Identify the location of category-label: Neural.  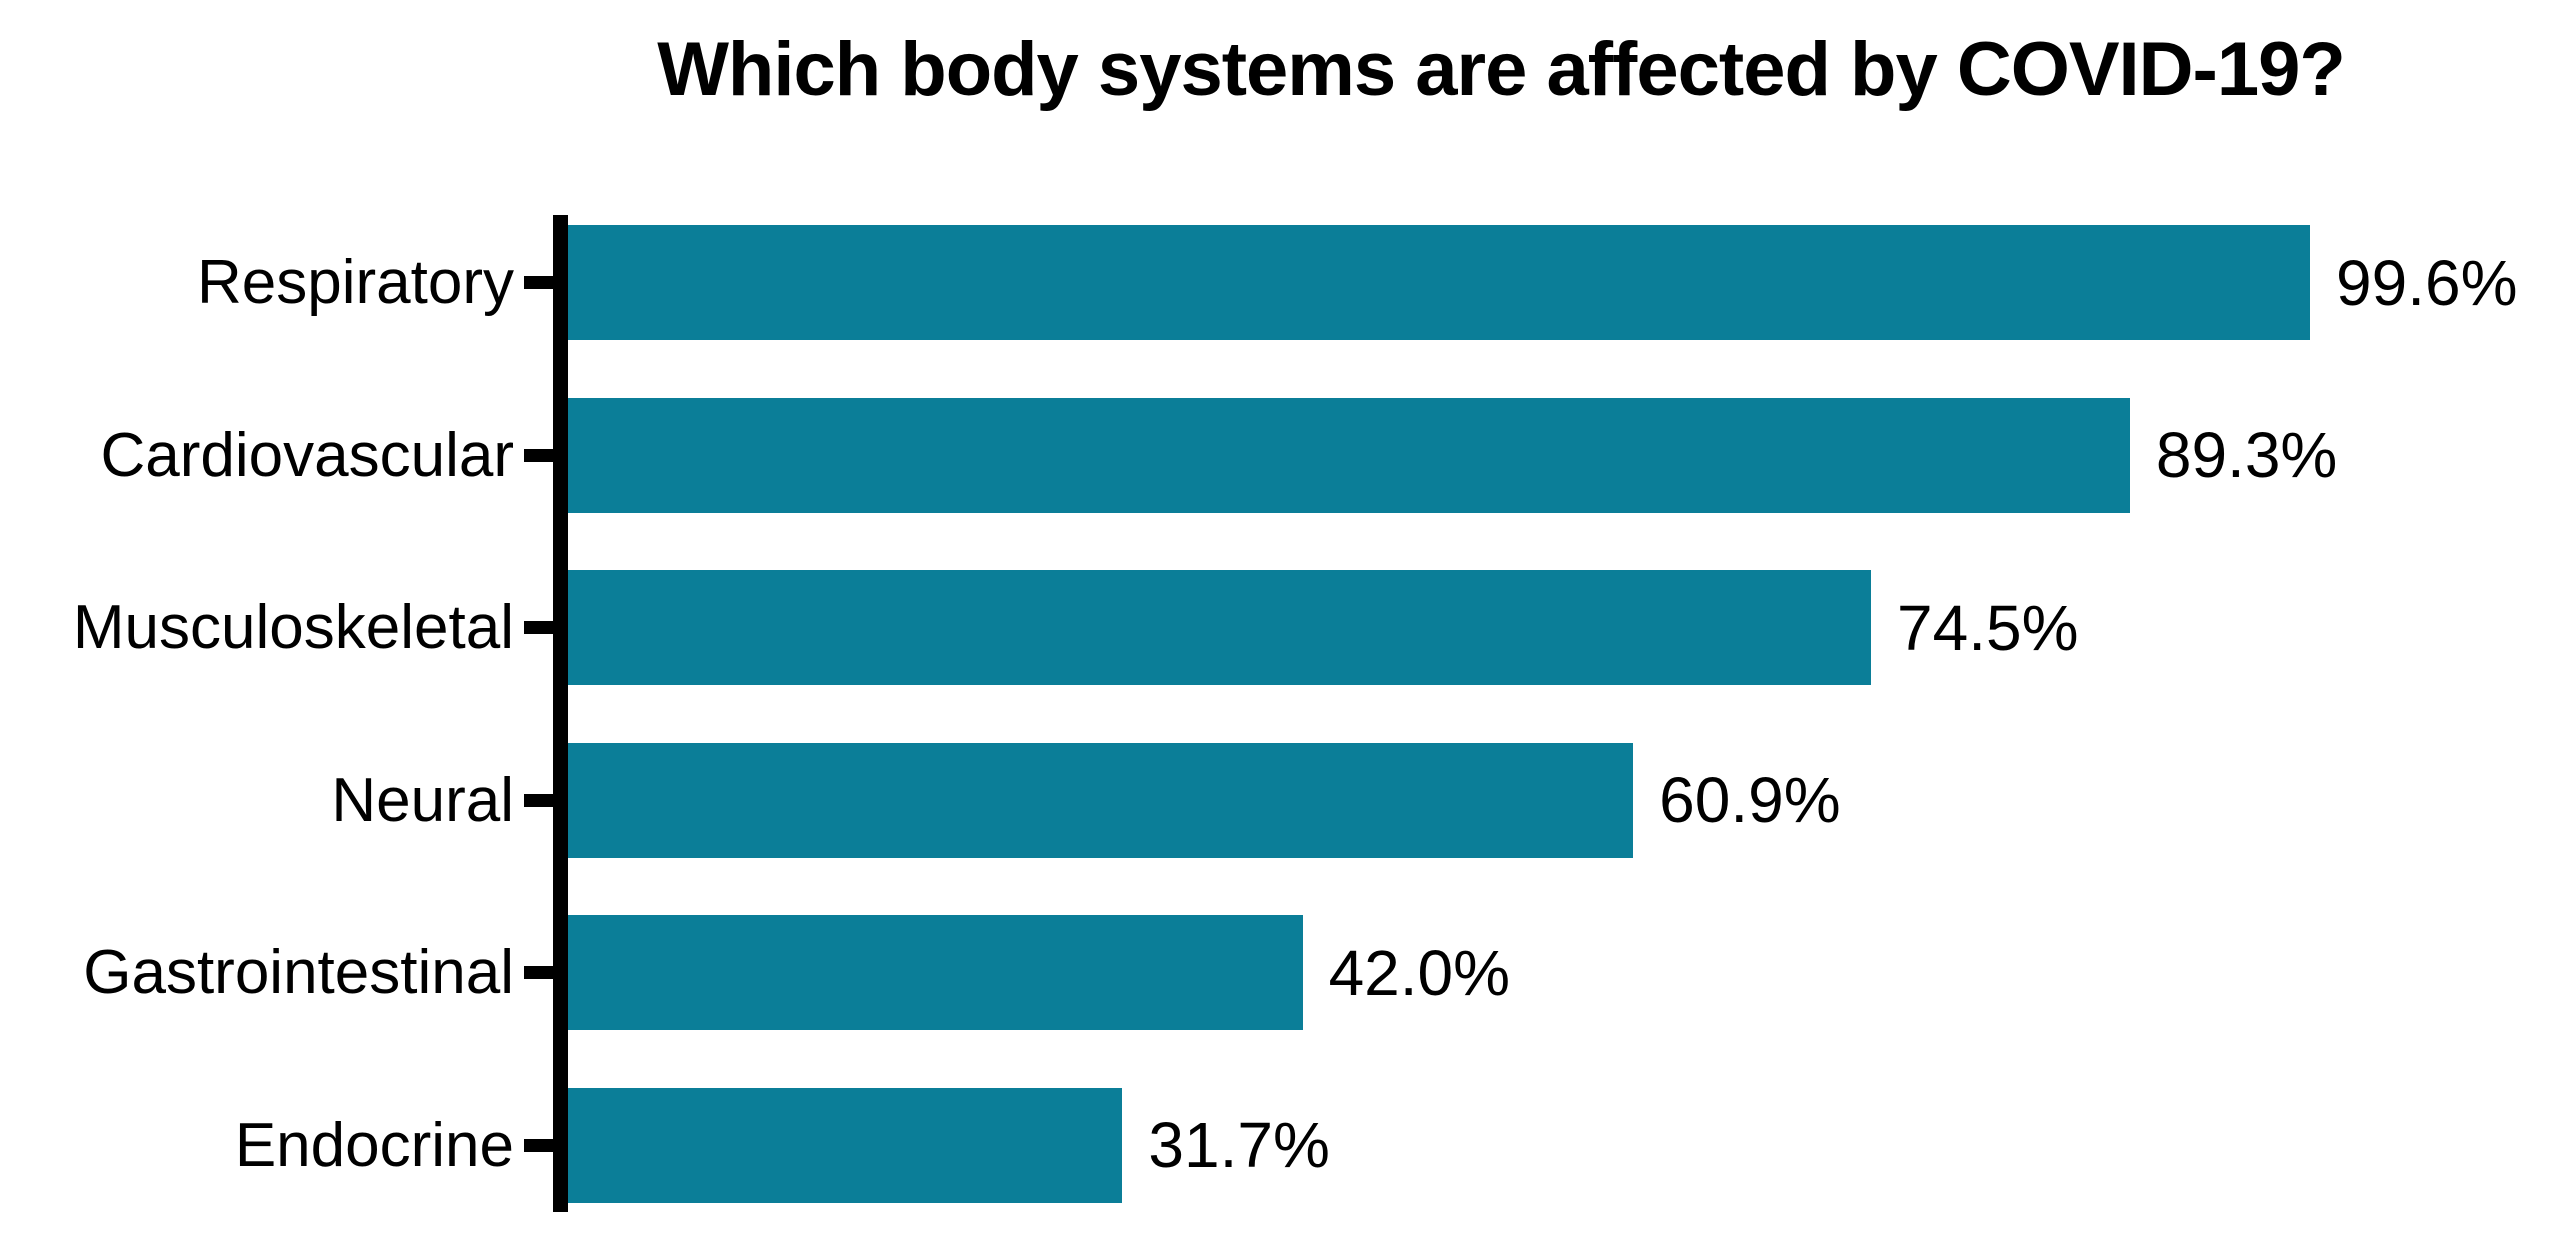
(422, 800).